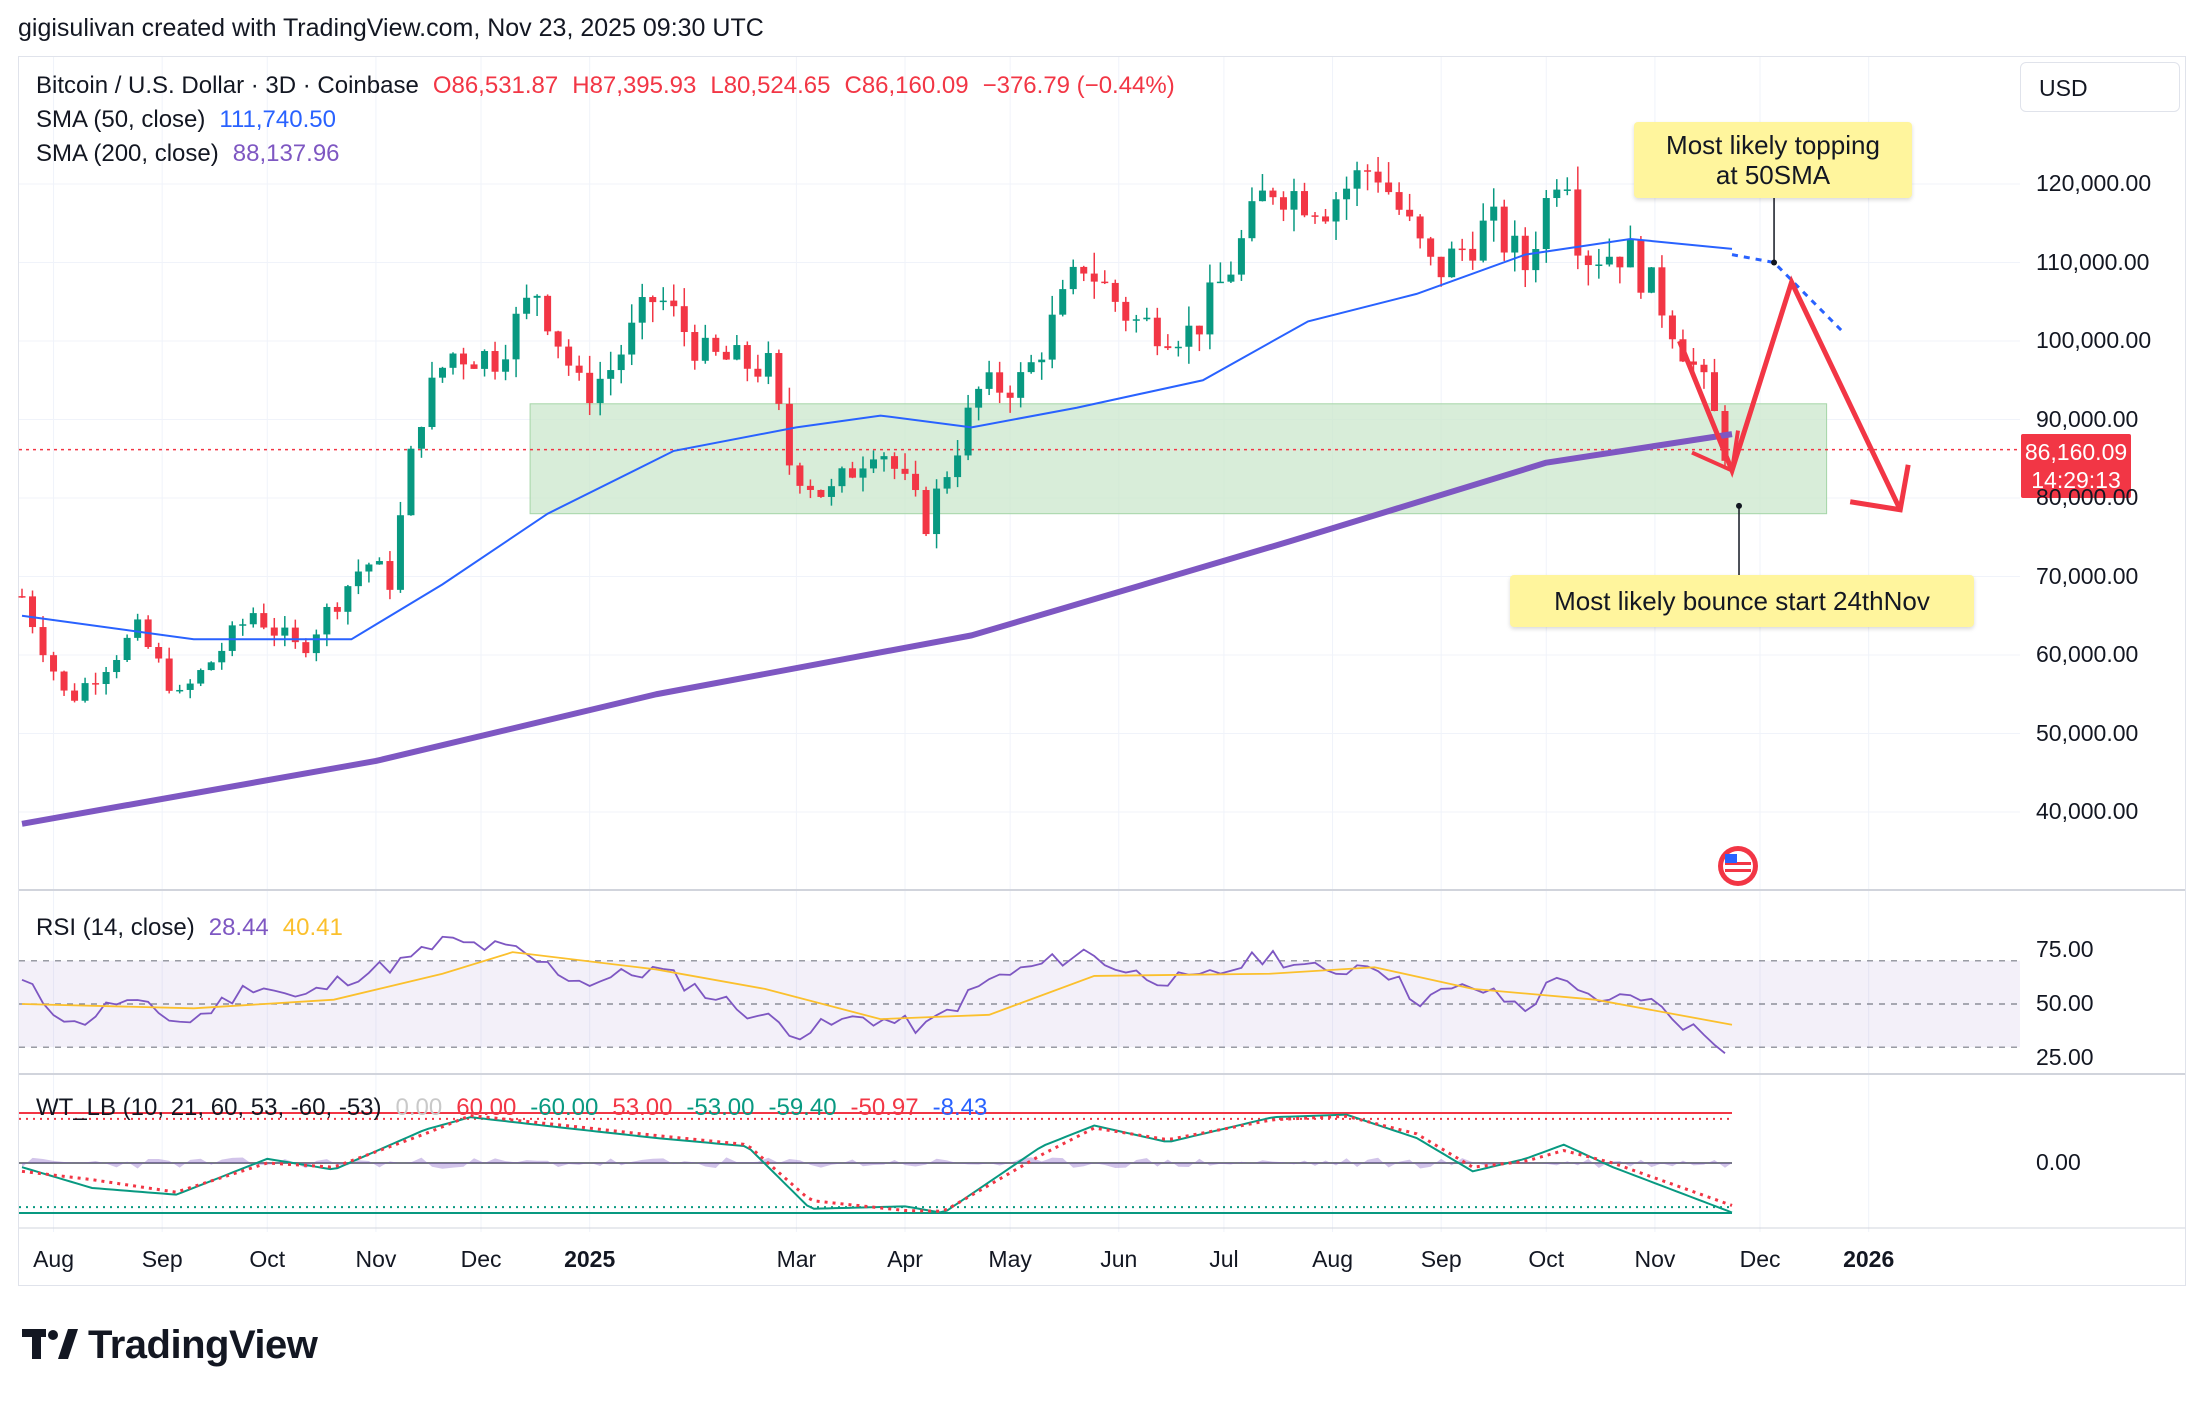  Describe the element at coordinates (2087, 732) in the screenshot. I see `price-tick-label: 50,000.00` at that location.